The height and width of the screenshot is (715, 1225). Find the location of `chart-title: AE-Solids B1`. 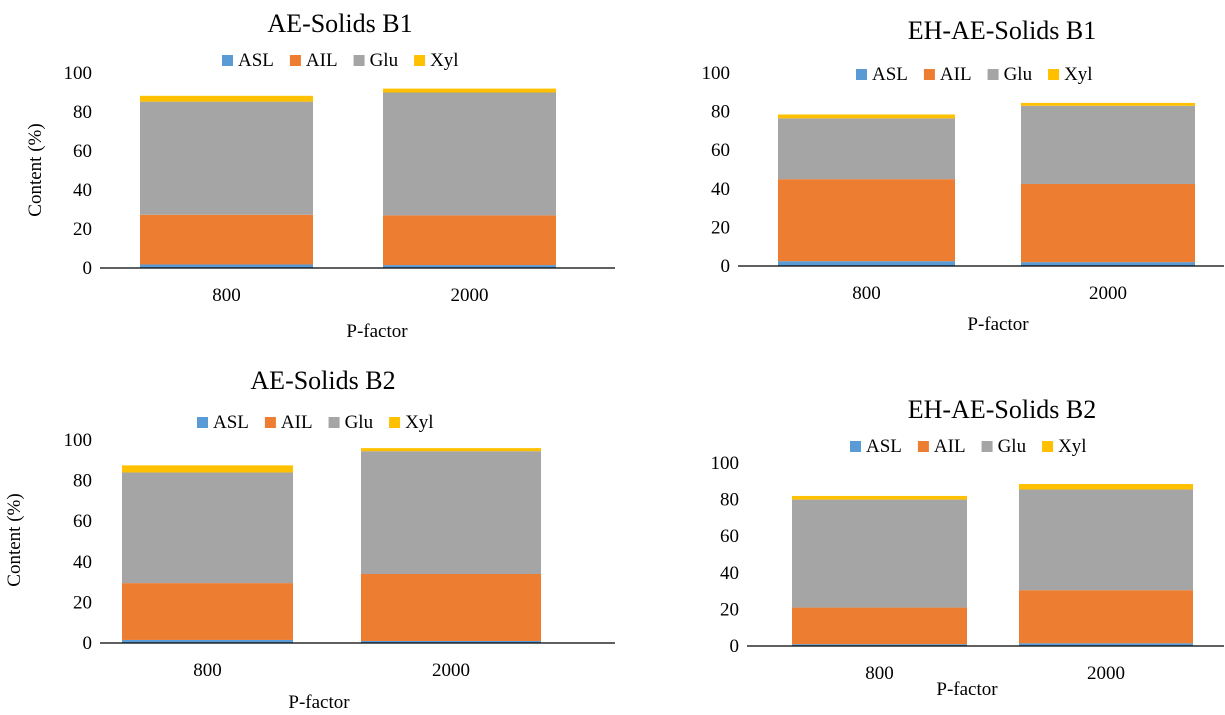

chart-title: AE-Solids B1 is located at coordinates (339, 23).